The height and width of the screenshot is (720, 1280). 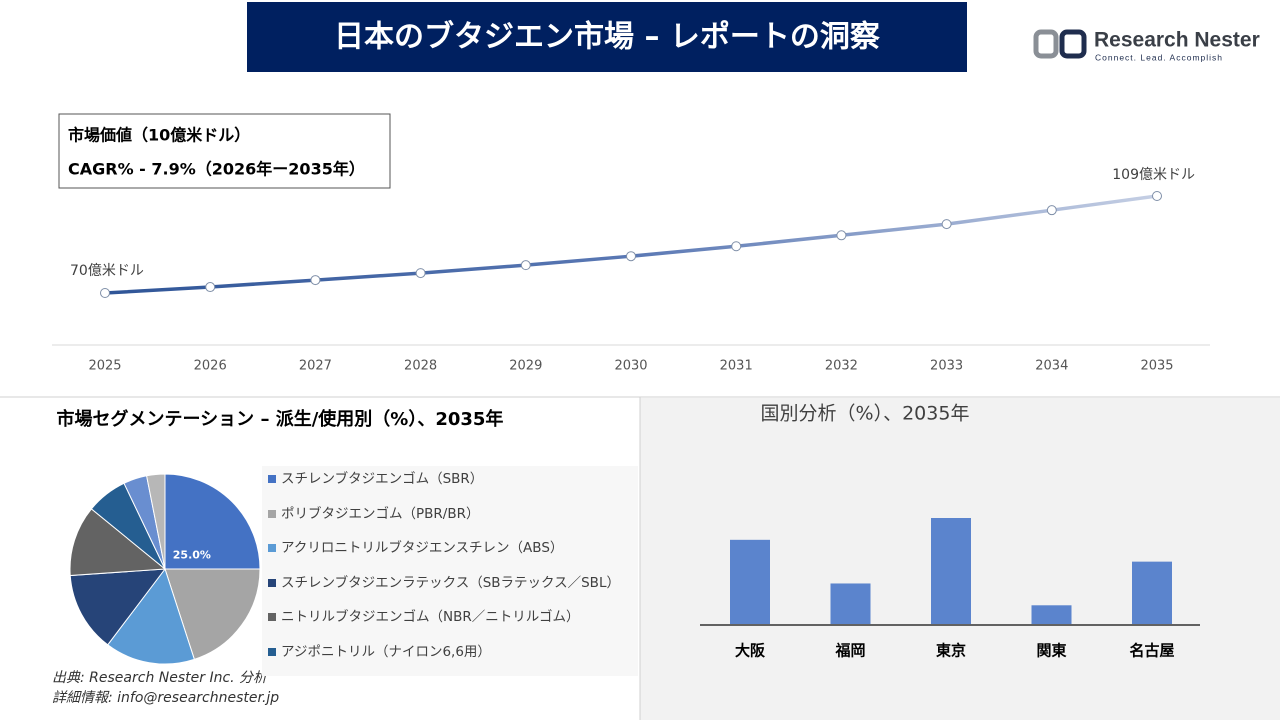 I want to click on legend-item: スチレンブタジエンゴム（SBR）, so click(x=453, y=479).